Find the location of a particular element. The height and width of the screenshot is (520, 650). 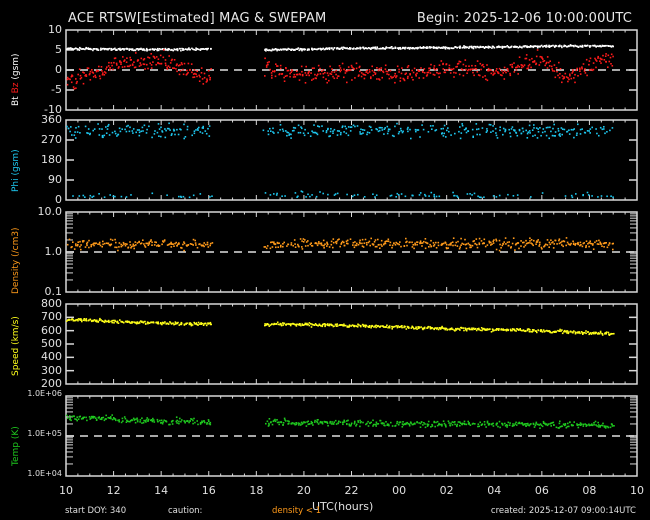

panel-frame is located at coordinates (351, 344).